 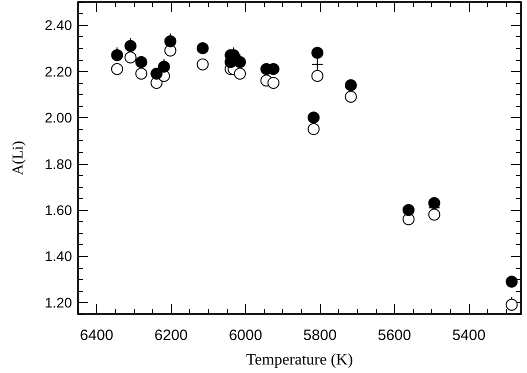 What do you see at coordinates (58, 25) in the screenshot?
I see `y-tick-label: 2.40` at bounding box center [58, 25].